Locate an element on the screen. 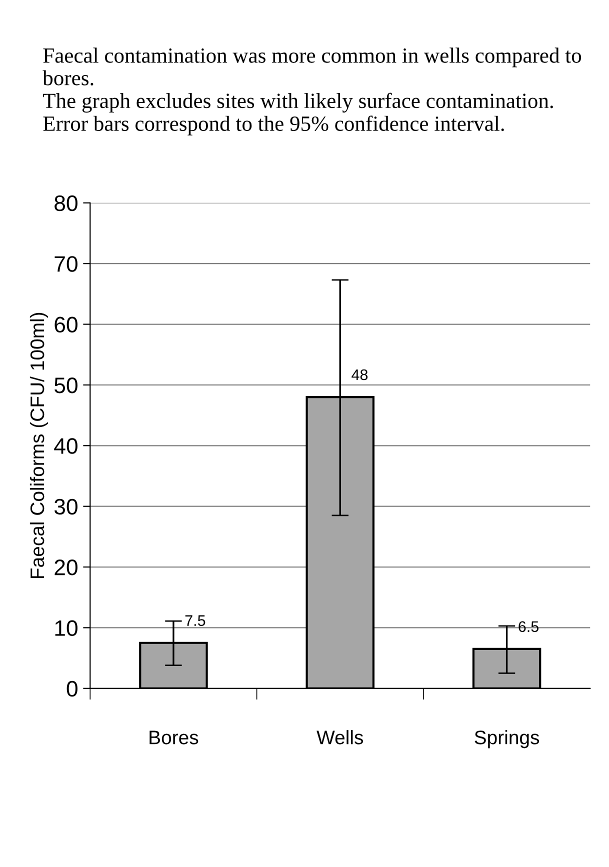  x-tick-label: Springs is located at coordinates (507, 739).